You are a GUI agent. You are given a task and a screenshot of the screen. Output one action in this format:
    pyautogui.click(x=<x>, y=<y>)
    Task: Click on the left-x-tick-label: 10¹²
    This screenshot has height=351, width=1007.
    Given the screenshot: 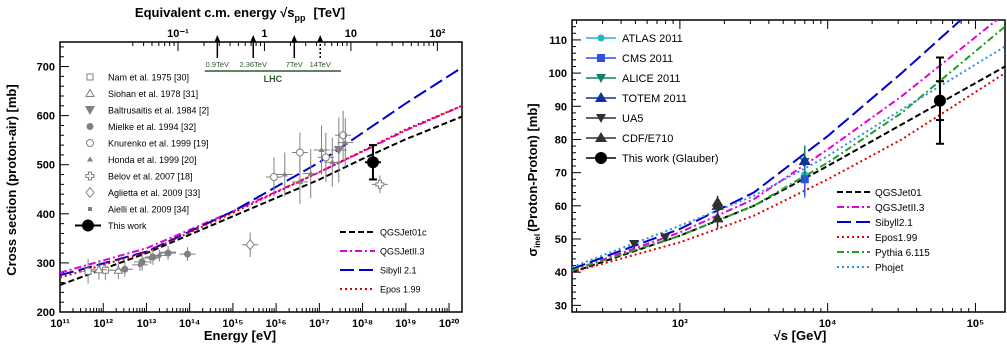 What is the action you would take?
    pyautogui.click(x=103, y=324)
    